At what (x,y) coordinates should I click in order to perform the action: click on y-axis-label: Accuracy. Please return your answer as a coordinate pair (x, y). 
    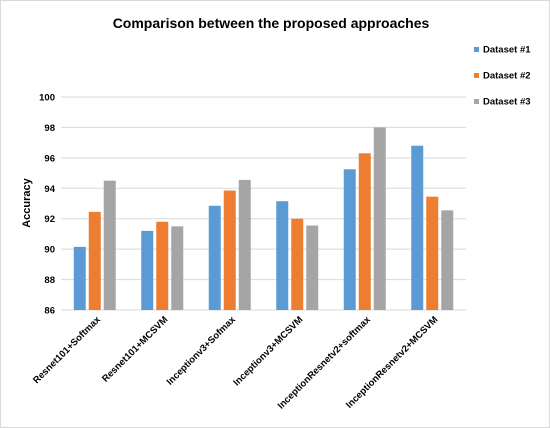
    Looking at the image, I should click on (27, 202).